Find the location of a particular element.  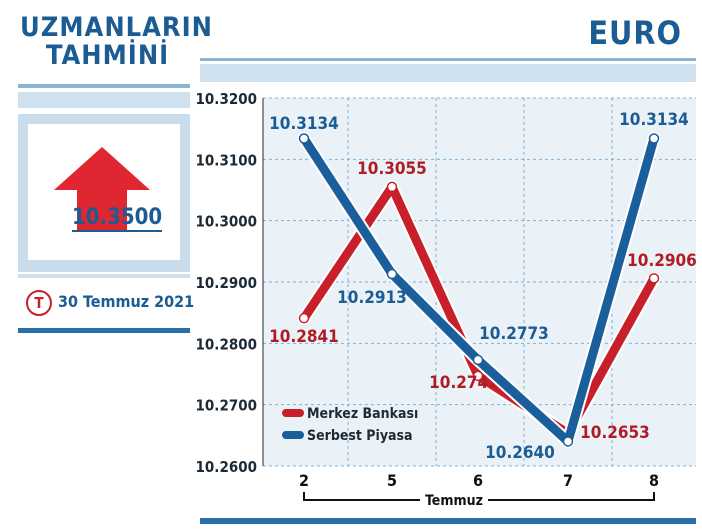

forecast-value: 10.3500 is located at coordinates (117, 218).